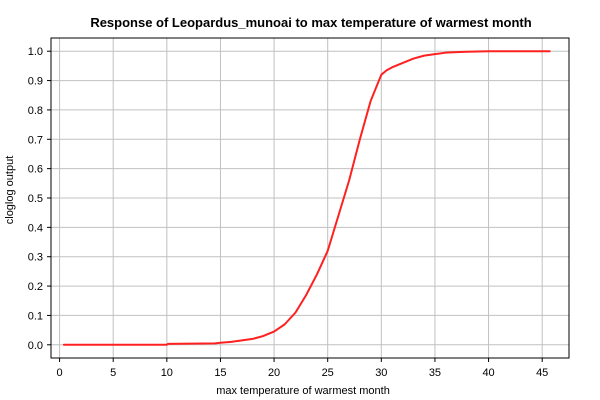 This screenshot has height=400, width=600. Describe the element at coordinates (10, 190) in the screenshot. I see `y-axis-label: cloglog output` at that location.